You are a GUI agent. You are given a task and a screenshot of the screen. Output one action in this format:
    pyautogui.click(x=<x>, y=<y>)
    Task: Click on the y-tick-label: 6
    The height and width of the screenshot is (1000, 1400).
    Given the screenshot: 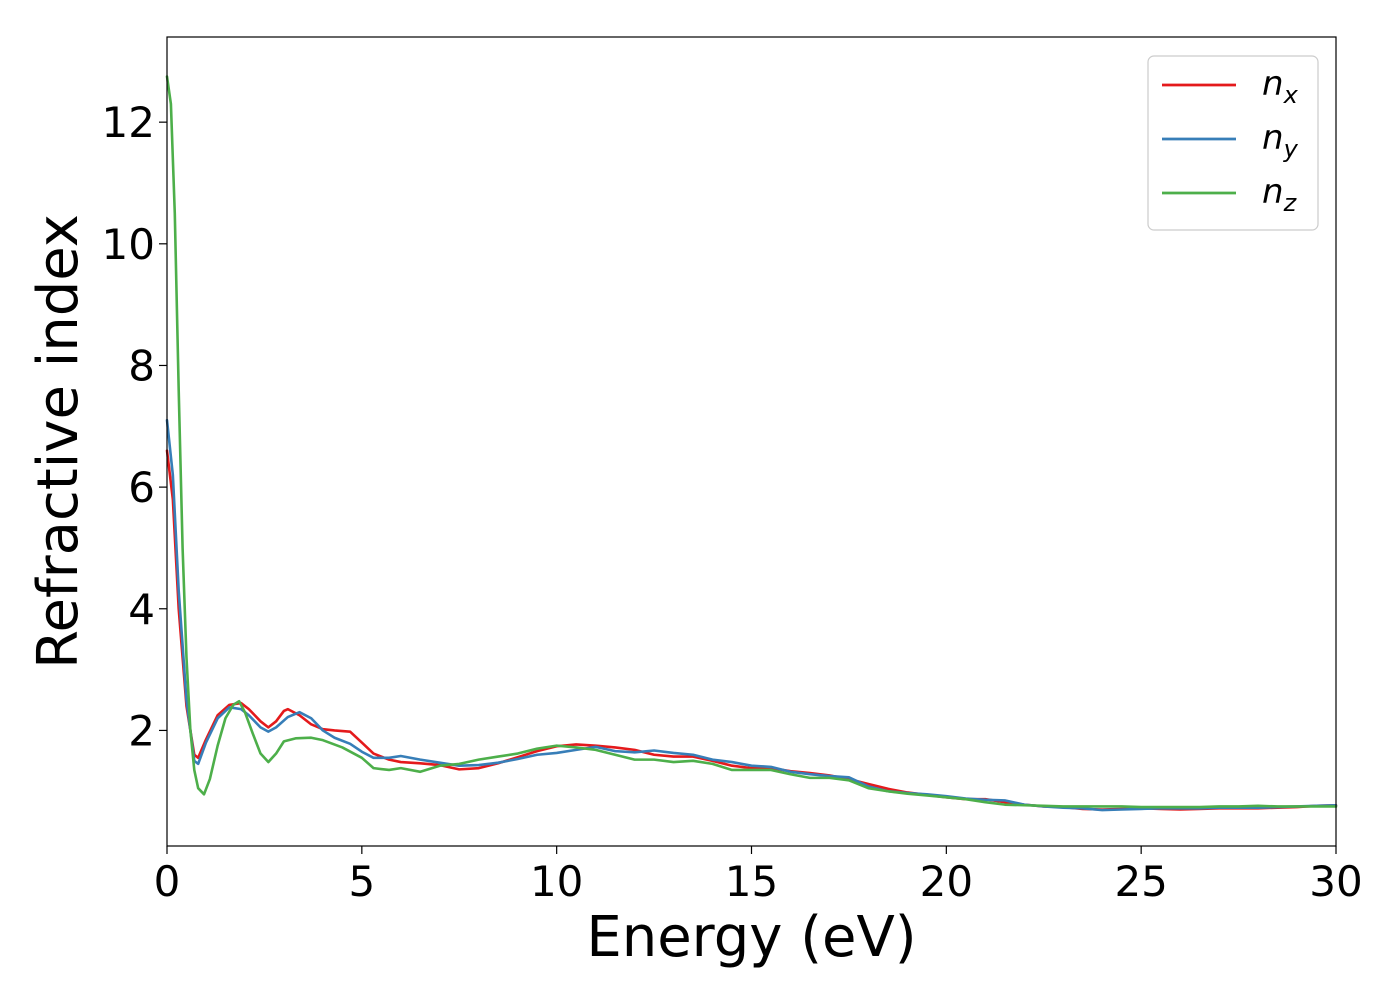 What is the action you would take?
    pyautogui.click(x=141, y=487)
    